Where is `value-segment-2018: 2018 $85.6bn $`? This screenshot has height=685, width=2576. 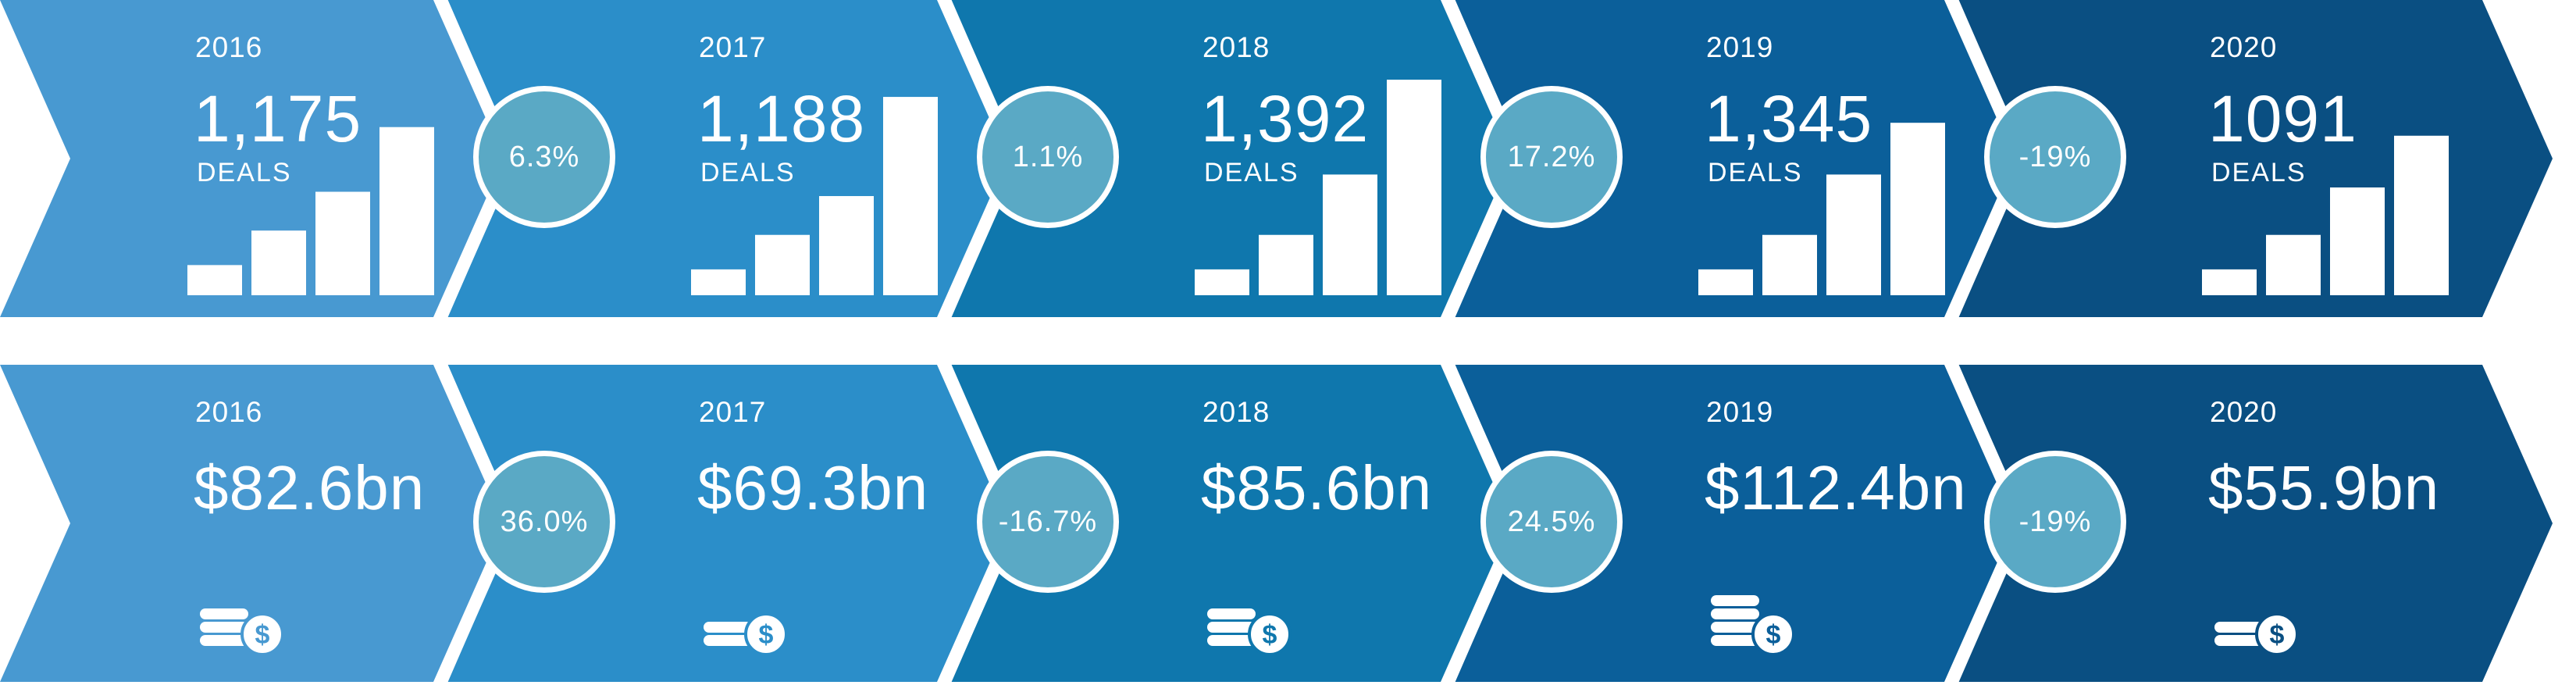 value-segment-2018: 2018 $85.6bn $ is located at coordinates (1259, 523).